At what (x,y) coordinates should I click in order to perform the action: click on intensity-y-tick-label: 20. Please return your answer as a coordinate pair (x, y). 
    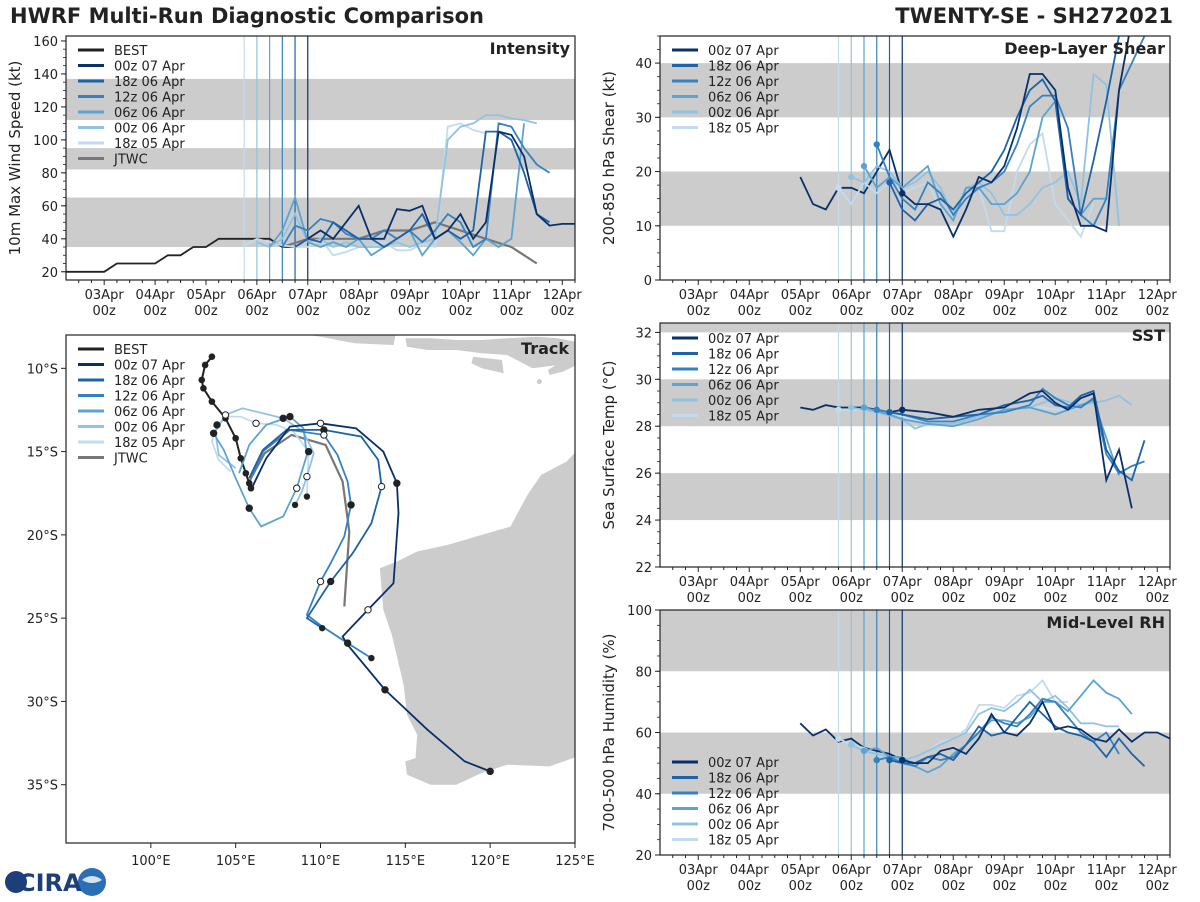
    Looking at the image, I should click on (49, 273).